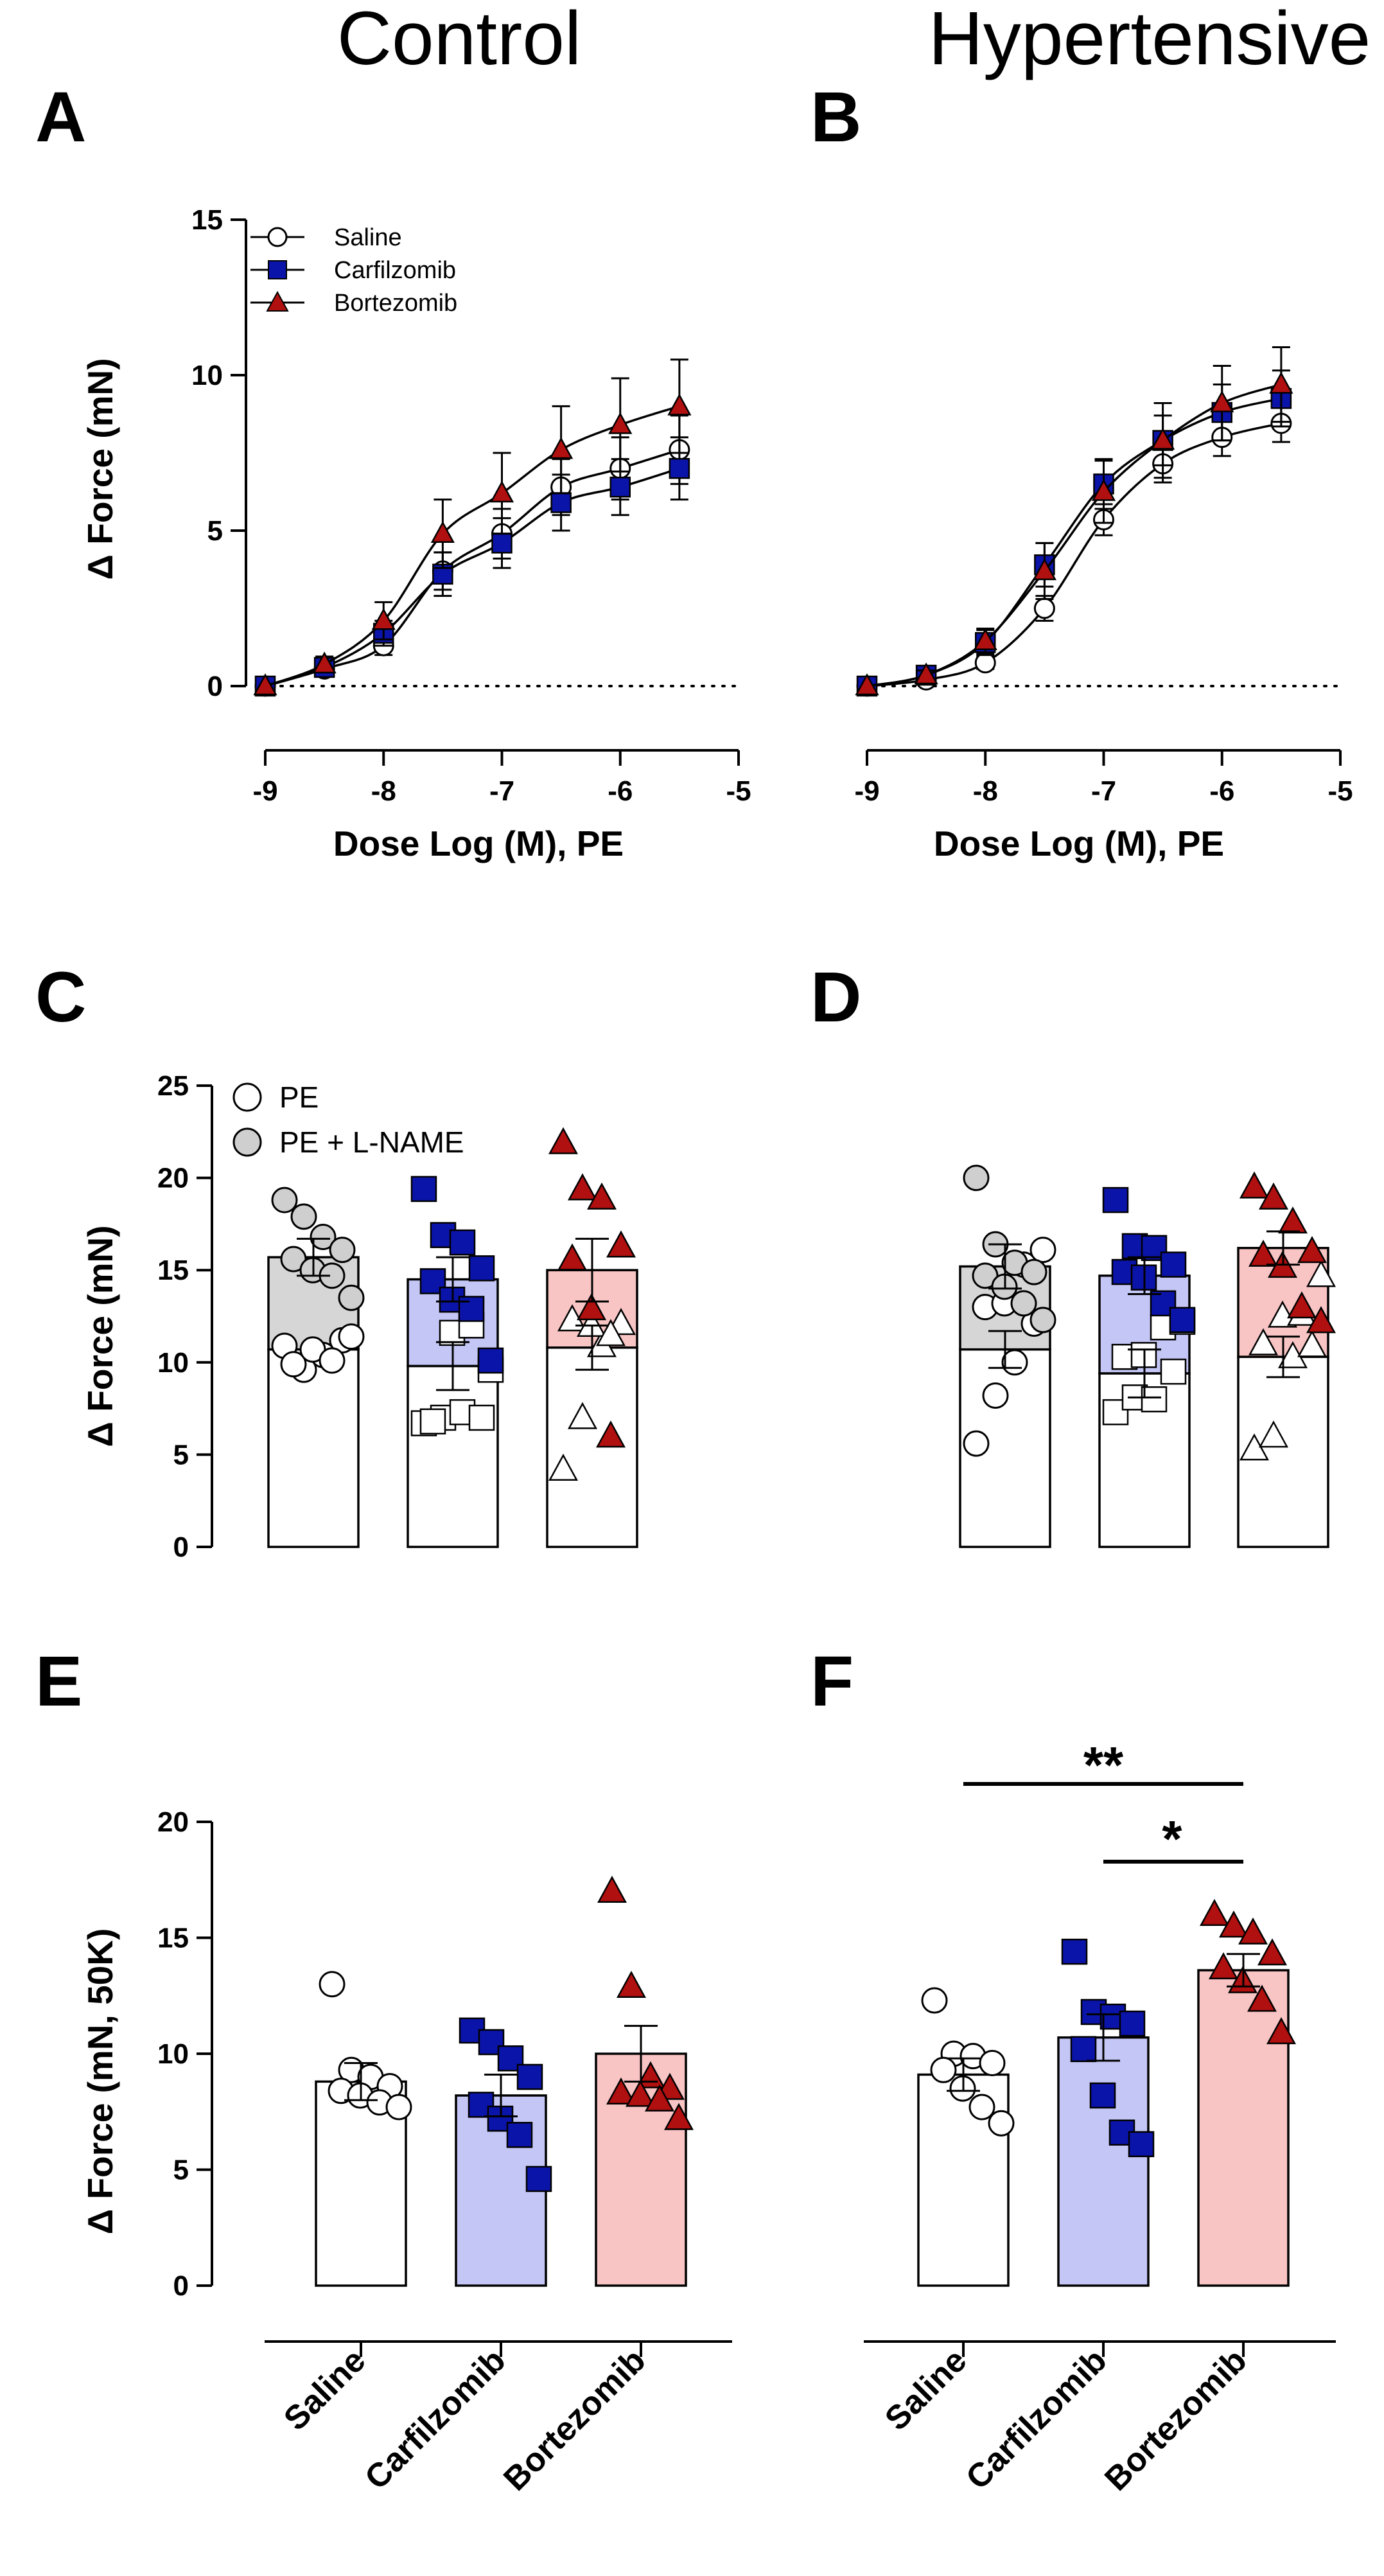 The height and width of the screenshot is (2576, 1384). I want to click on panel-b-plot: -9 -8 -7 -6 -5, so click(1103, 576).